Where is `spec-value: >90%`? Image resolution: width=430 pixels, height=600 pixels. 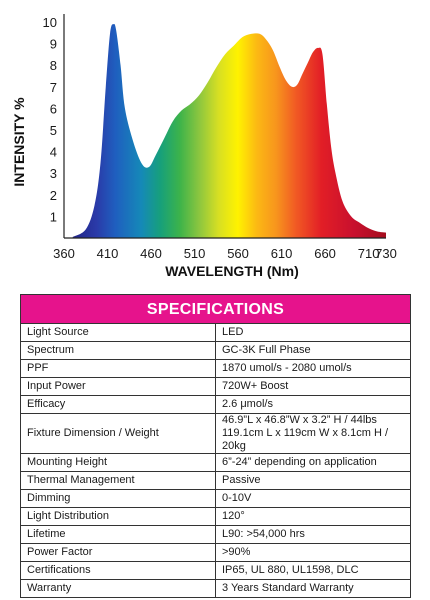 spec-value: >90% is located at coordinates (313, 552).